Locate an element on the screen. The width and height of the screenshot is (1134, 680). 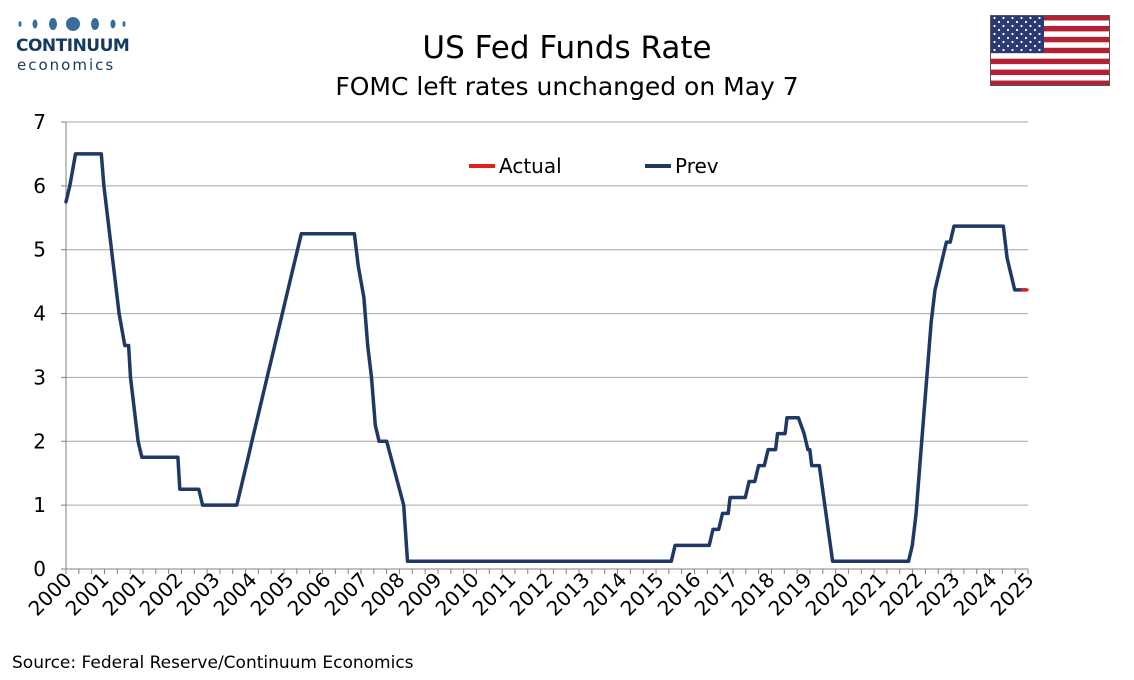
legend: Actual Prev is located at coordinates (594, 166).